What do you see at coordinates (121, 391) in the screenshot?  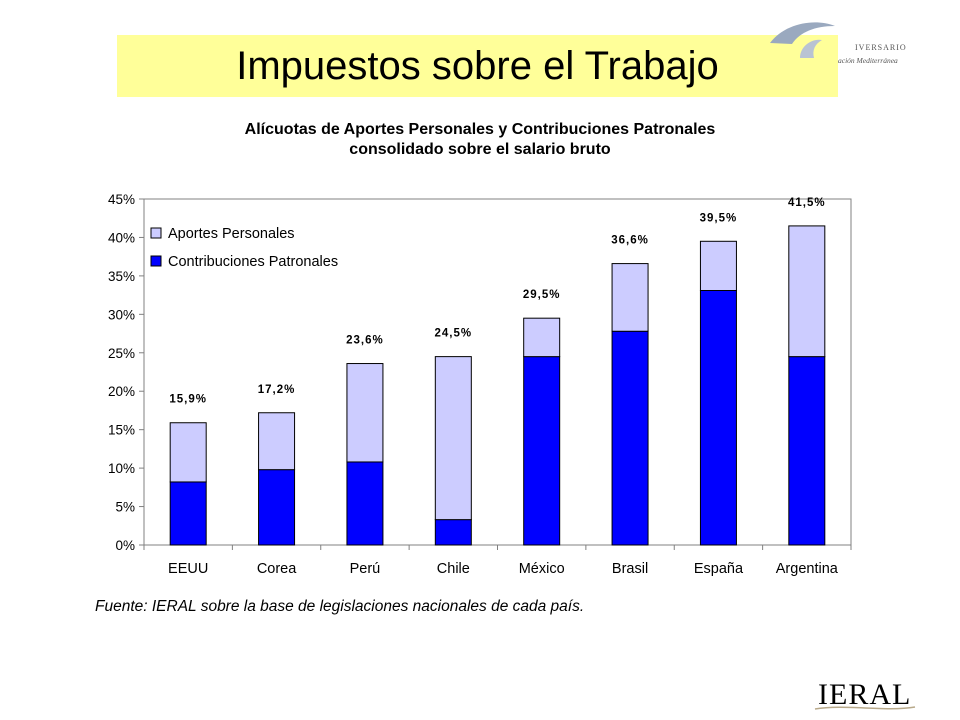 I see `y-tick-label: 20%` at bounding box center [121, 391].